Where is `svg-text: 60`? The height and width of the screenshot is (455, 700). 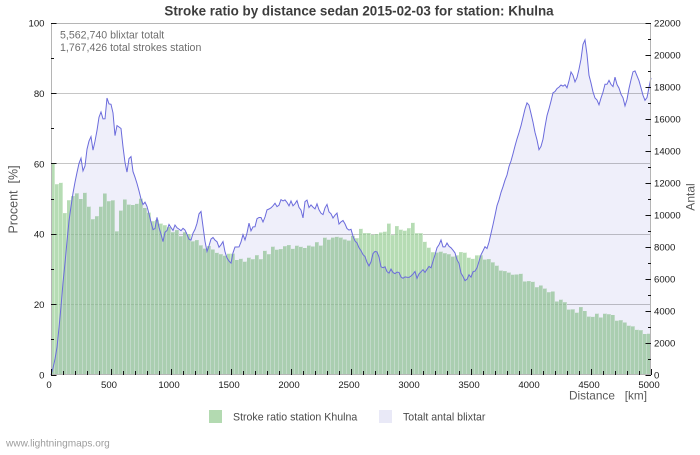 svg-text: 60 is located at coordinates (39, 164).